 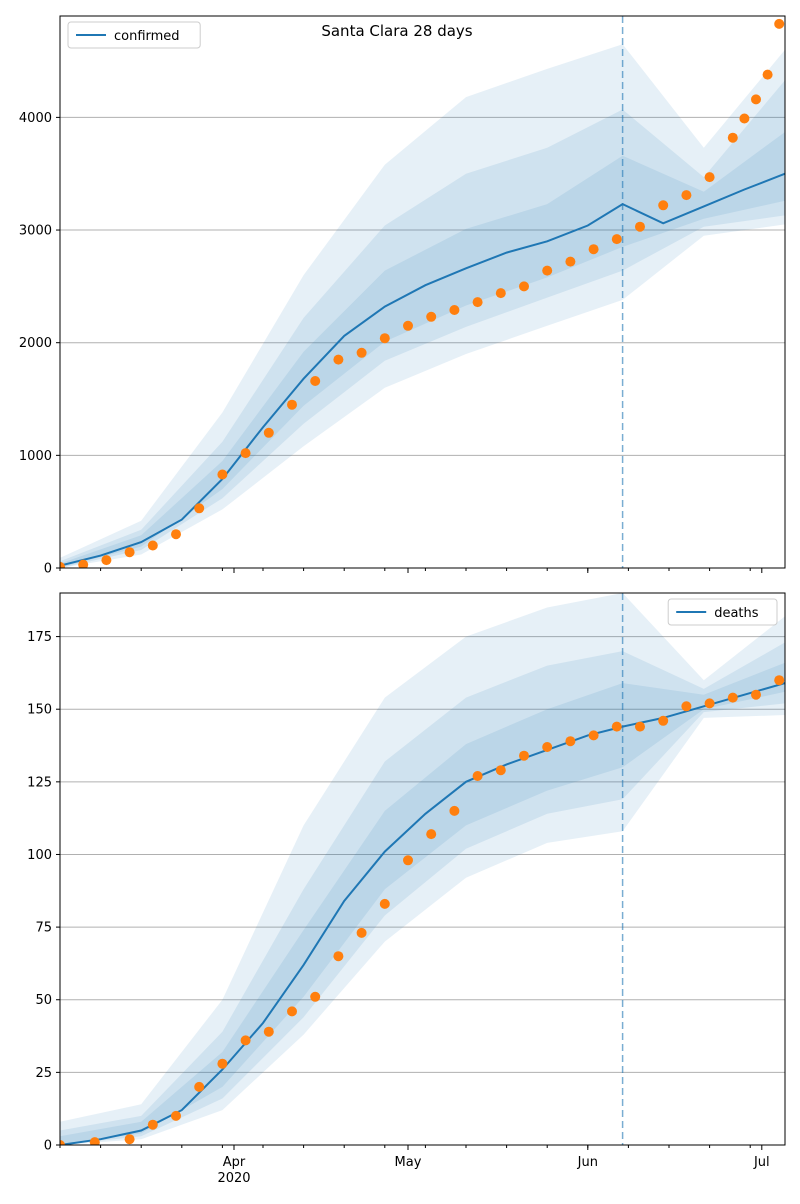 I want to click on y-tick-label: 125, so click(x=39, y=782).